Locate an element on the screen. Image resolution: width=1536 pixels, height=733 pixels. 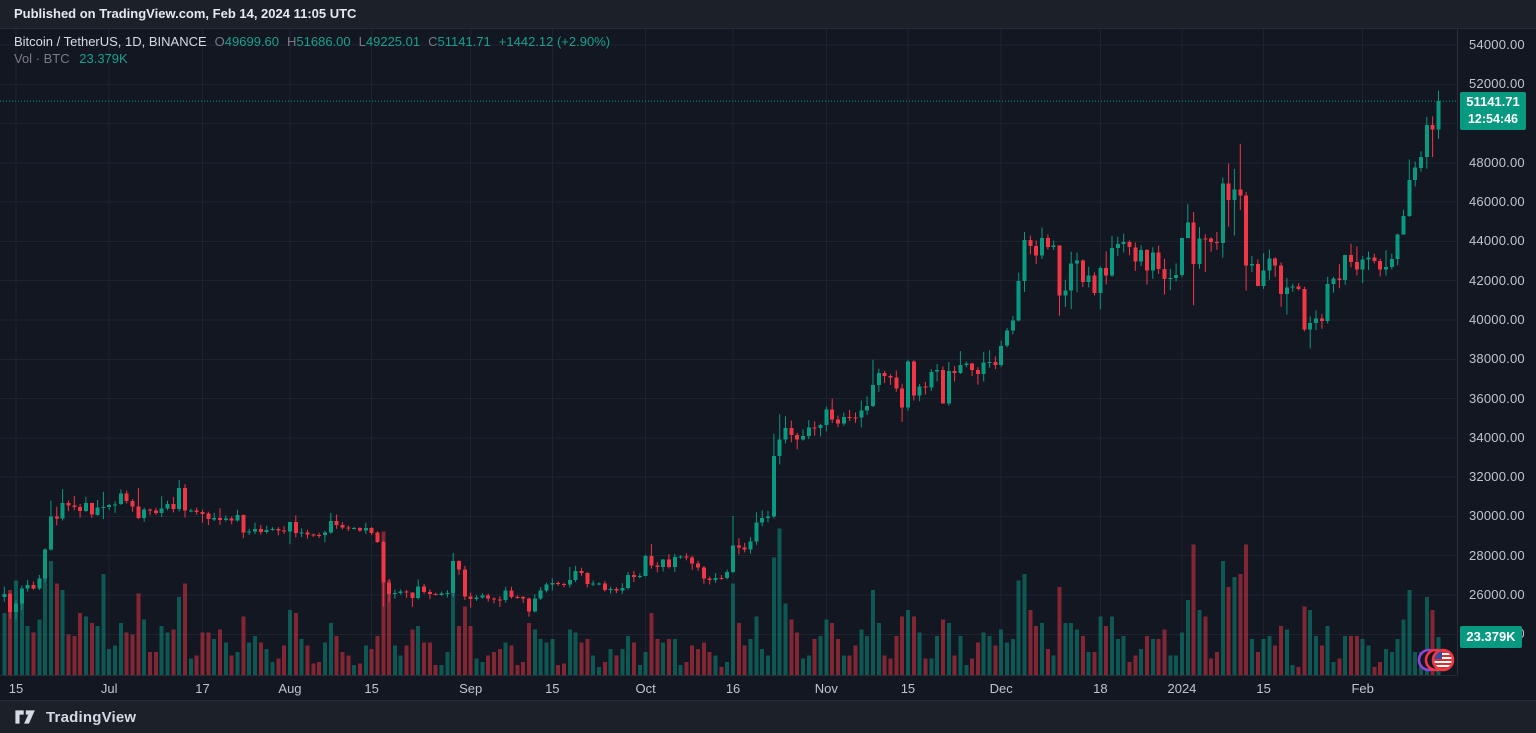
us-flag is located at coordinates (1443, 660).